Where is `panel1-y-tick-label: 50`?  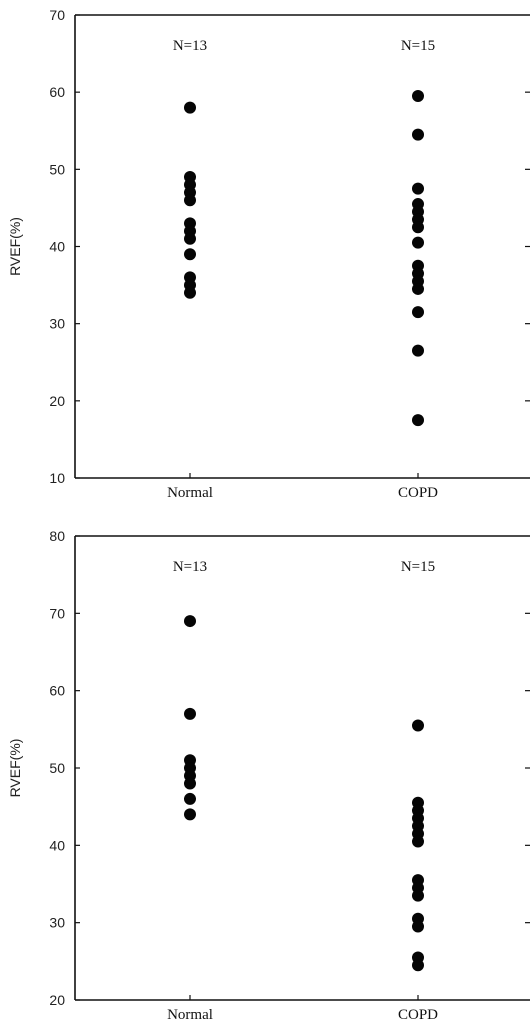
panel1-y-tick-label: 50 is located at coordinates (57, 169).